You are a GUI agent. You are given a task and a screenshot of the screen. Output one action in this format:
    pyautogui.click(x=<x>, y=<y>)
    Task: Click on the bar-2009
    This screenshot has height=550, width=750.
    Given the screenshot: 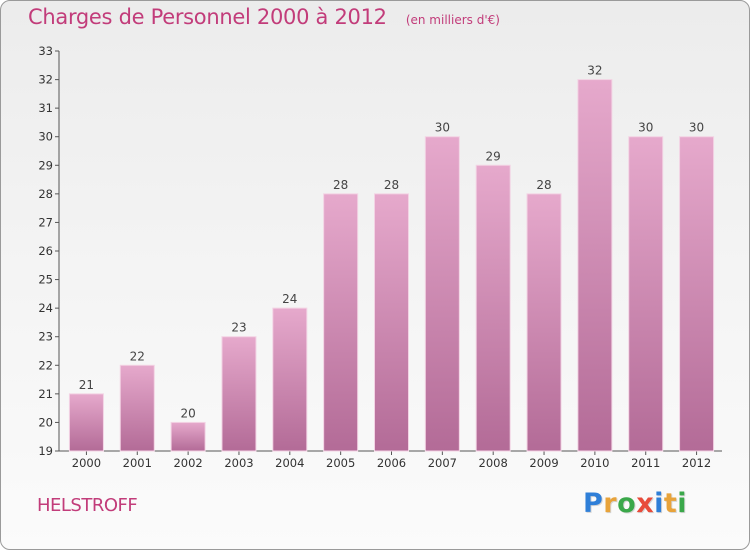 What is the action you would take?
    pyautogui.click(x=544, y=322)
    